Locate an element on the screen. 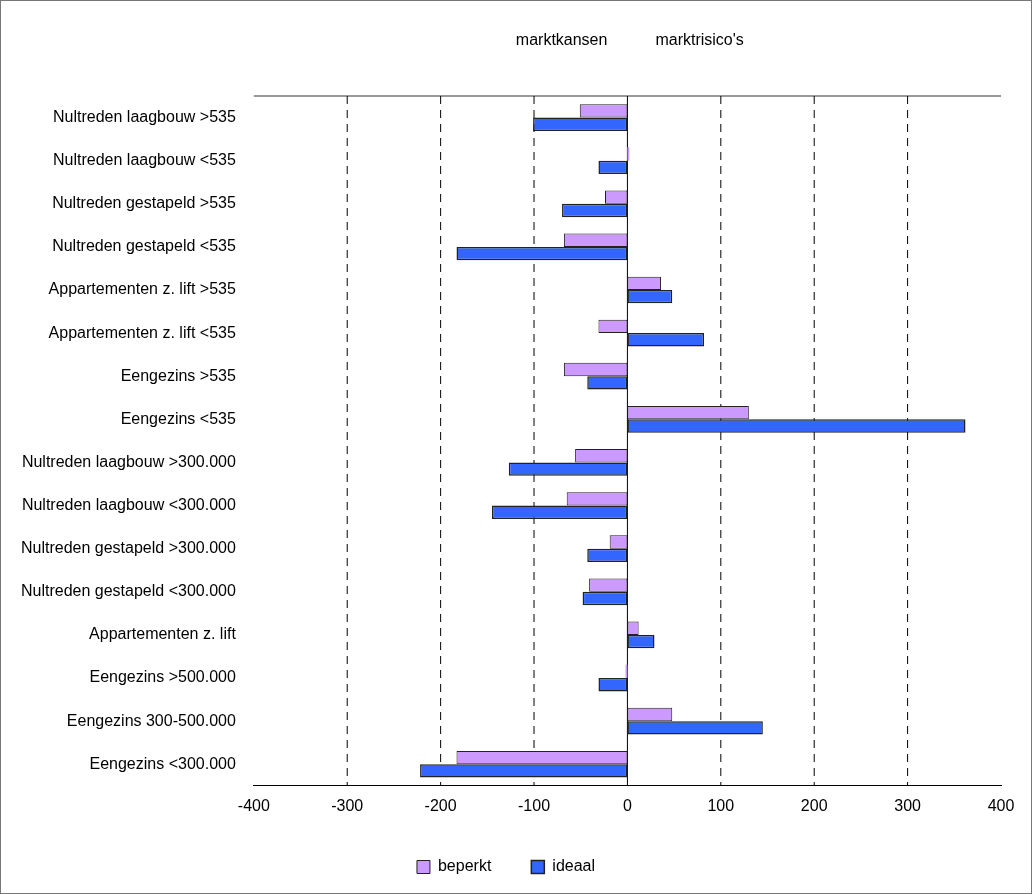  x-tick-label: -300 is located at coordinates (347, 805).